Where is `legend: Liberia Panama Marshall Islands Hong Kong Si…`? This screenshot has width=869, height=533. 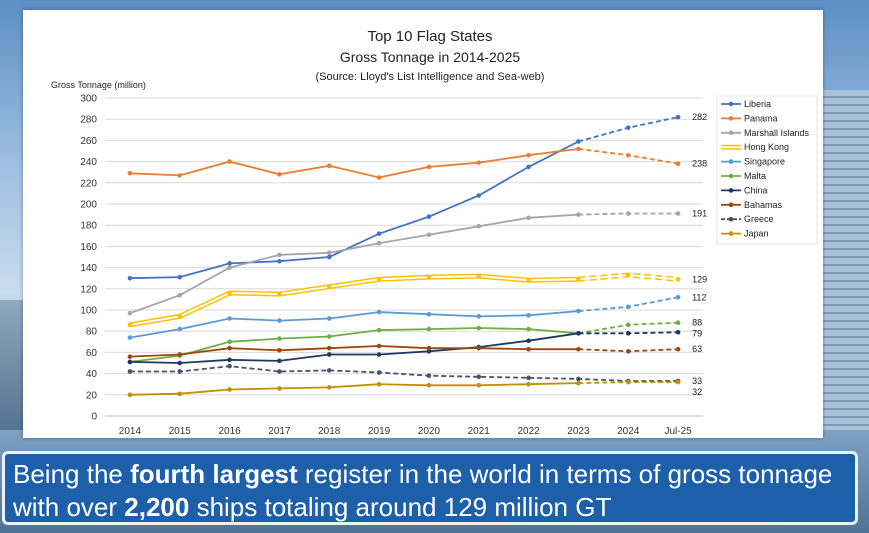 legend: Liberia Panama Marshall Islands Hong Kong Si… is located at coordinates (767, 170).